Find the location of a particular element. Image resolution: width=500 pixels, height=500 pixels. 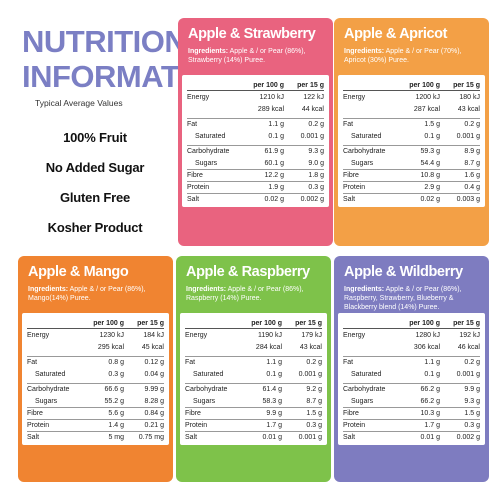

sugars-row: Sugars 54.4 g 8.7 g is located at coordinates (411, 163).